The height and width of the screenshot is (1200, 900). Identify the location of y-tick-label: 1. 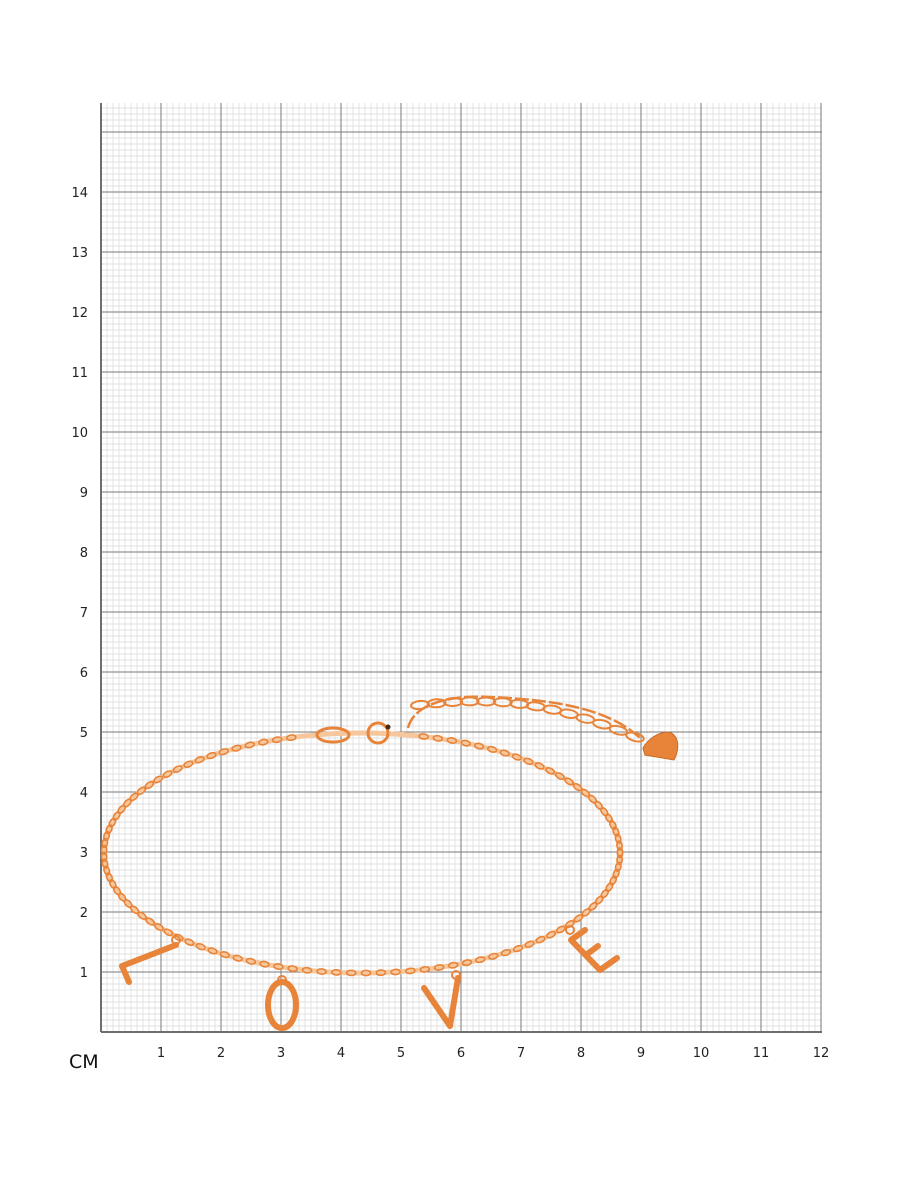
(84, 973).